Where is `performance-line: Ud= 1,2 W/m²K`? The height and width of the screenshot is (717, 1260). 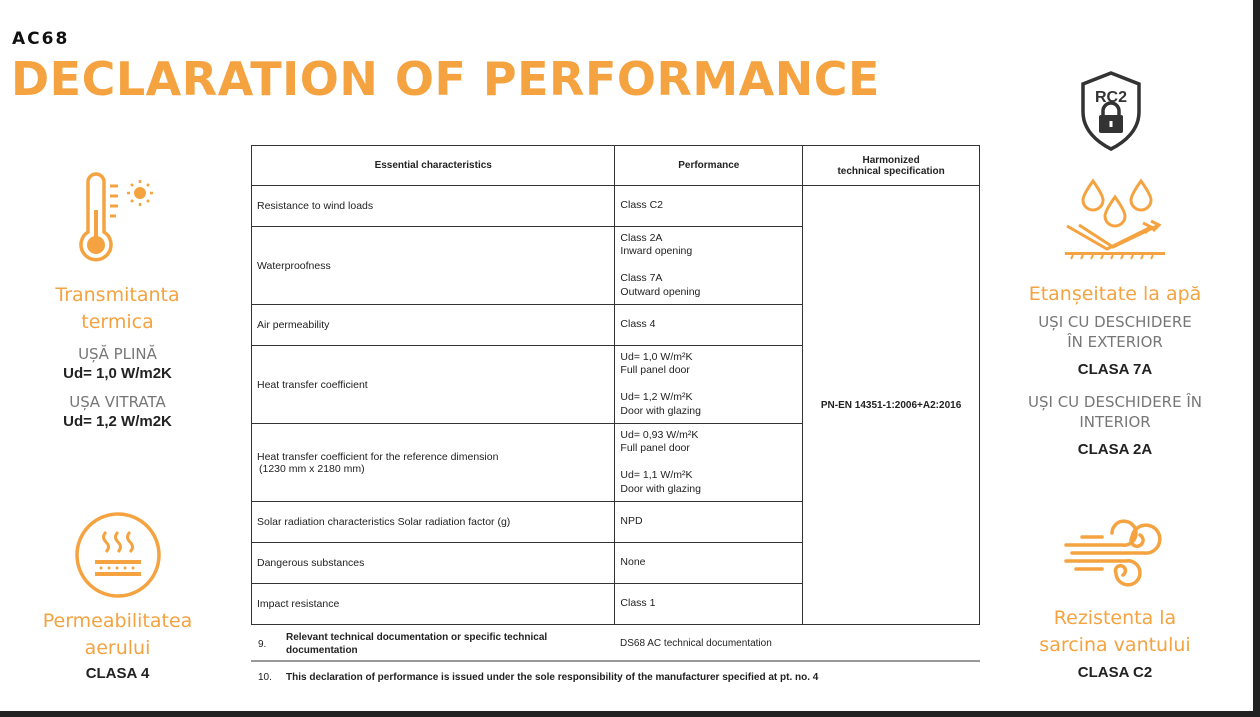 performance-line: Ud= 1,2 W/m²K is located at coordinates (656, 397).